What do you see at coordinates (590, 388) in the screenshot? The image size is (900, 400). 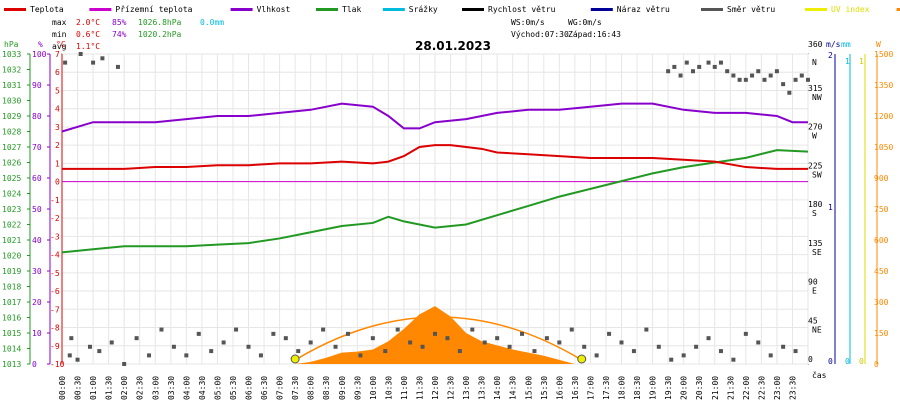 I see `x-tick-label: 17:00` at bounding box center [590, 388].